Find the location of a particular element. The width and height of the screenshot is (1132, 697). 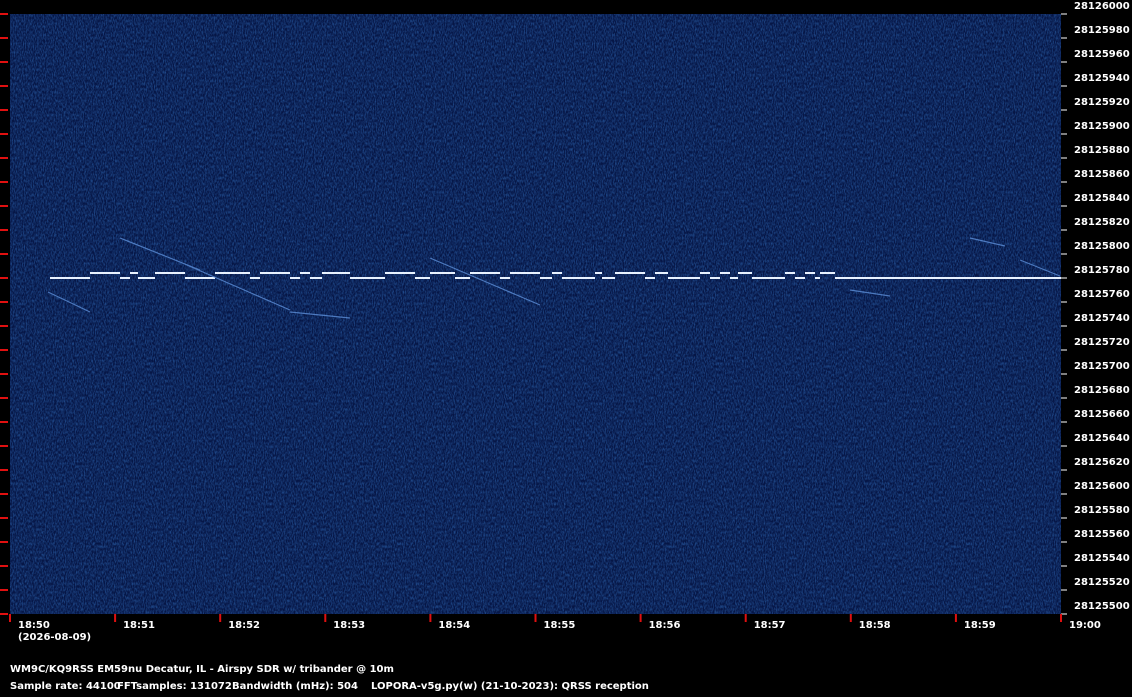

y-tick-label: 28125680 is located at coordinates (1102, 390).